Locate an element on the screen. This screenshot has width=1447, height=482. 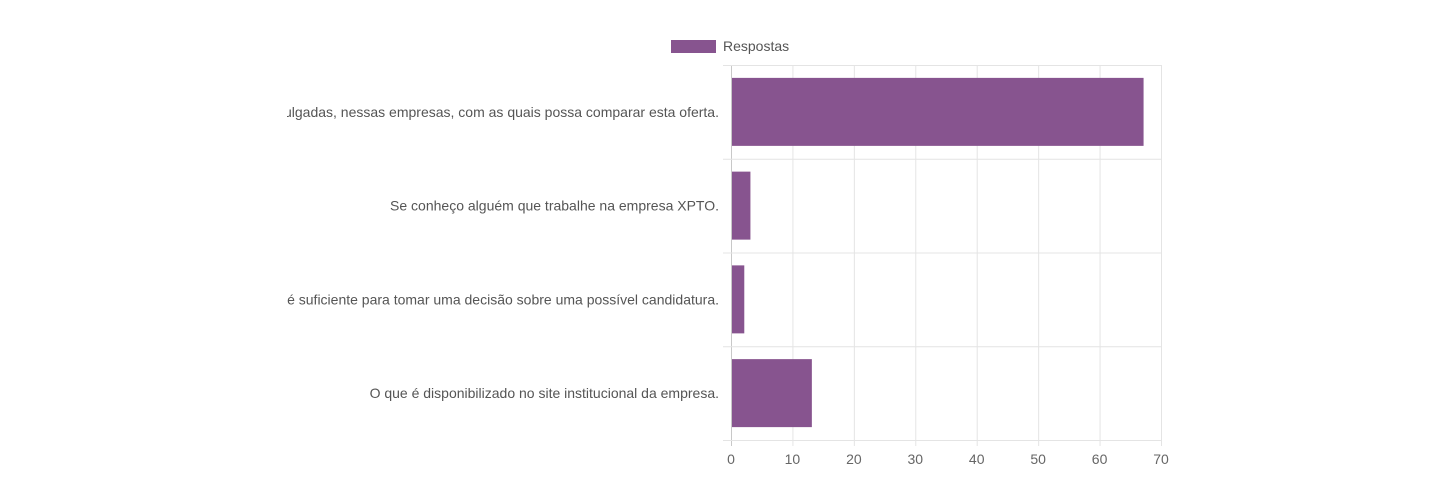
x-tick-label: 40 is located at coordinates (977, 459).